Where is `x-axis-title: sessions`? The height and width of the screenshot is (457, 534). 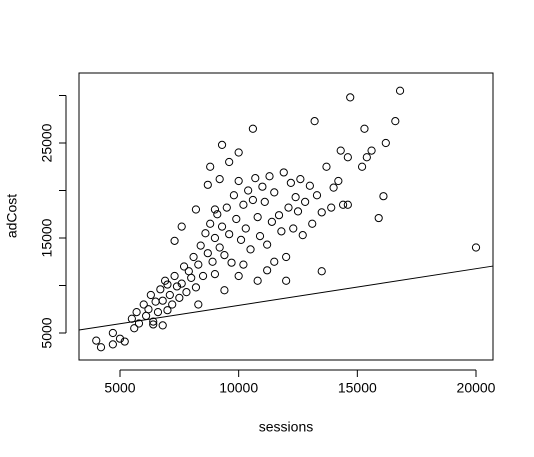
x-axis-title: sessions is located at coordinates (286, 427).